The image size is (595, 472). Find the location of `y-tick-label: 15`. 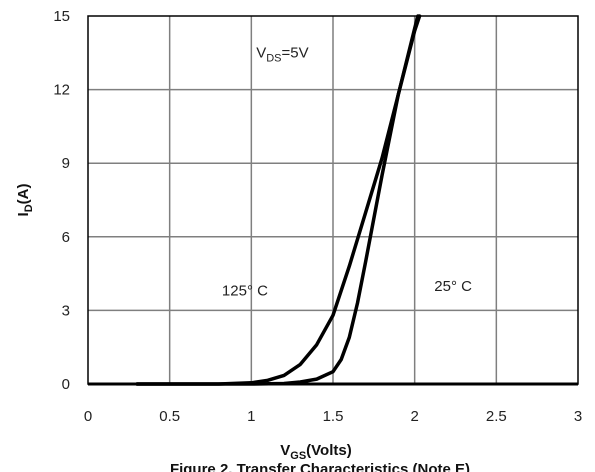

y-tick-label: 15 is located at coordinates (61, 16).